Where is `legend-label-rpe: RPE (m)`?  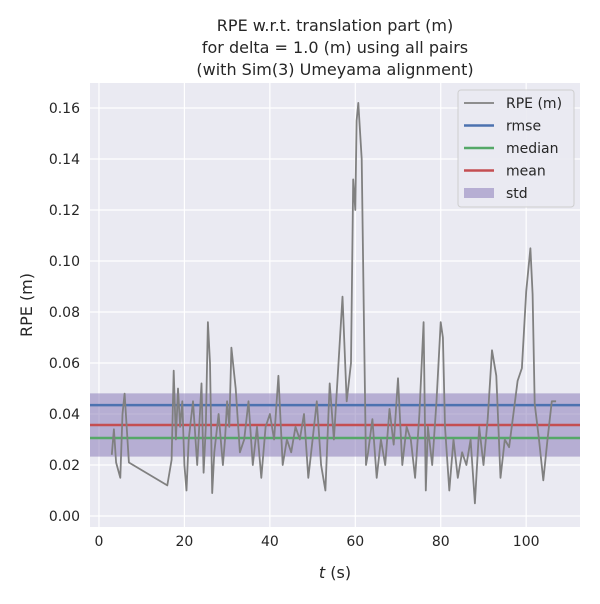 legend-label-rpe: RPE (m) is located at coordinates (534, 104).